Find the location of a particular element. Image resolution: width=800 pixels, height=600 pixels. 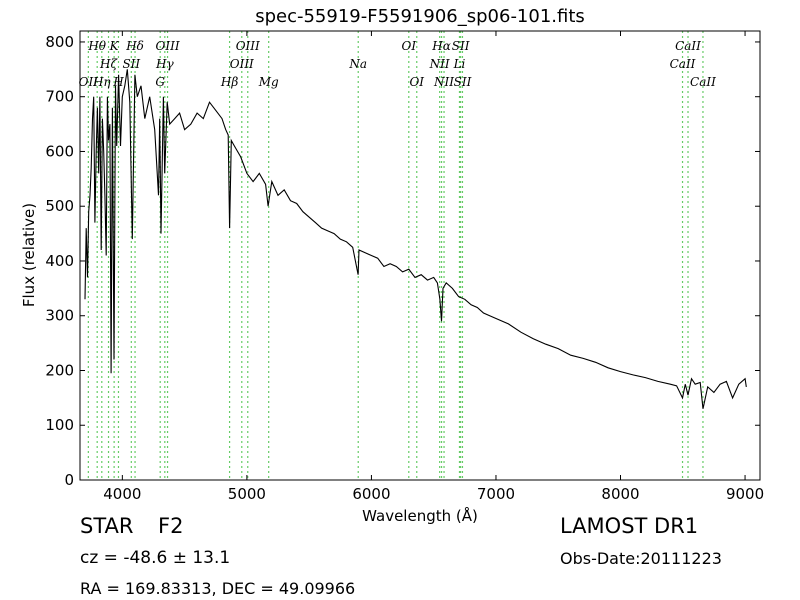

spectral-line-label: Hδ is located at coordinates (134, 46).